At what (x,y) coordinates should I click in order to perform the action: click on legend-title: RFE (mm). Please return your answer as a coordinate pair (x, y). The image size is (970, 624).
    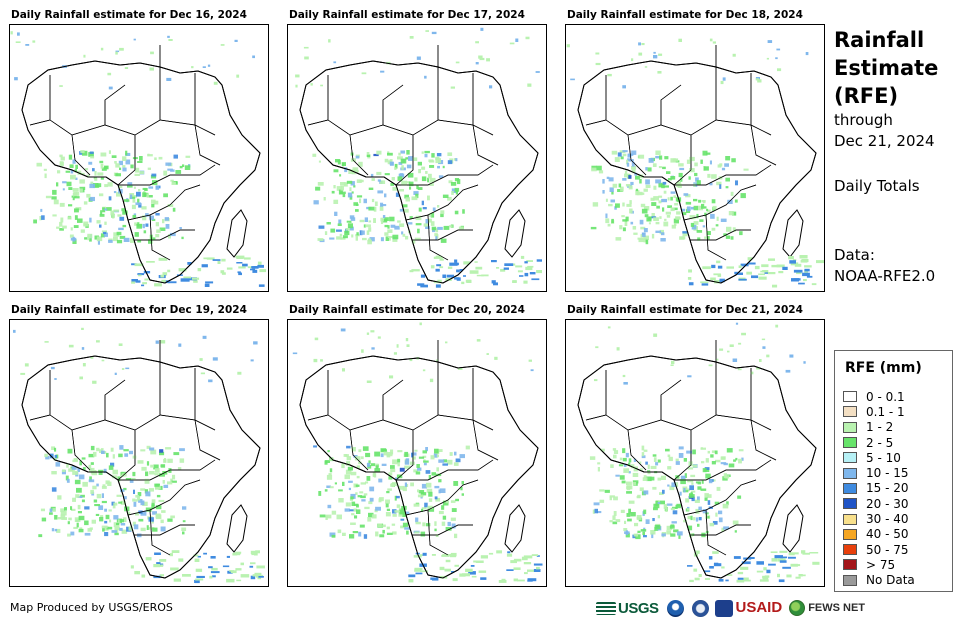
    Looking at the image, I should click on (883, 368).